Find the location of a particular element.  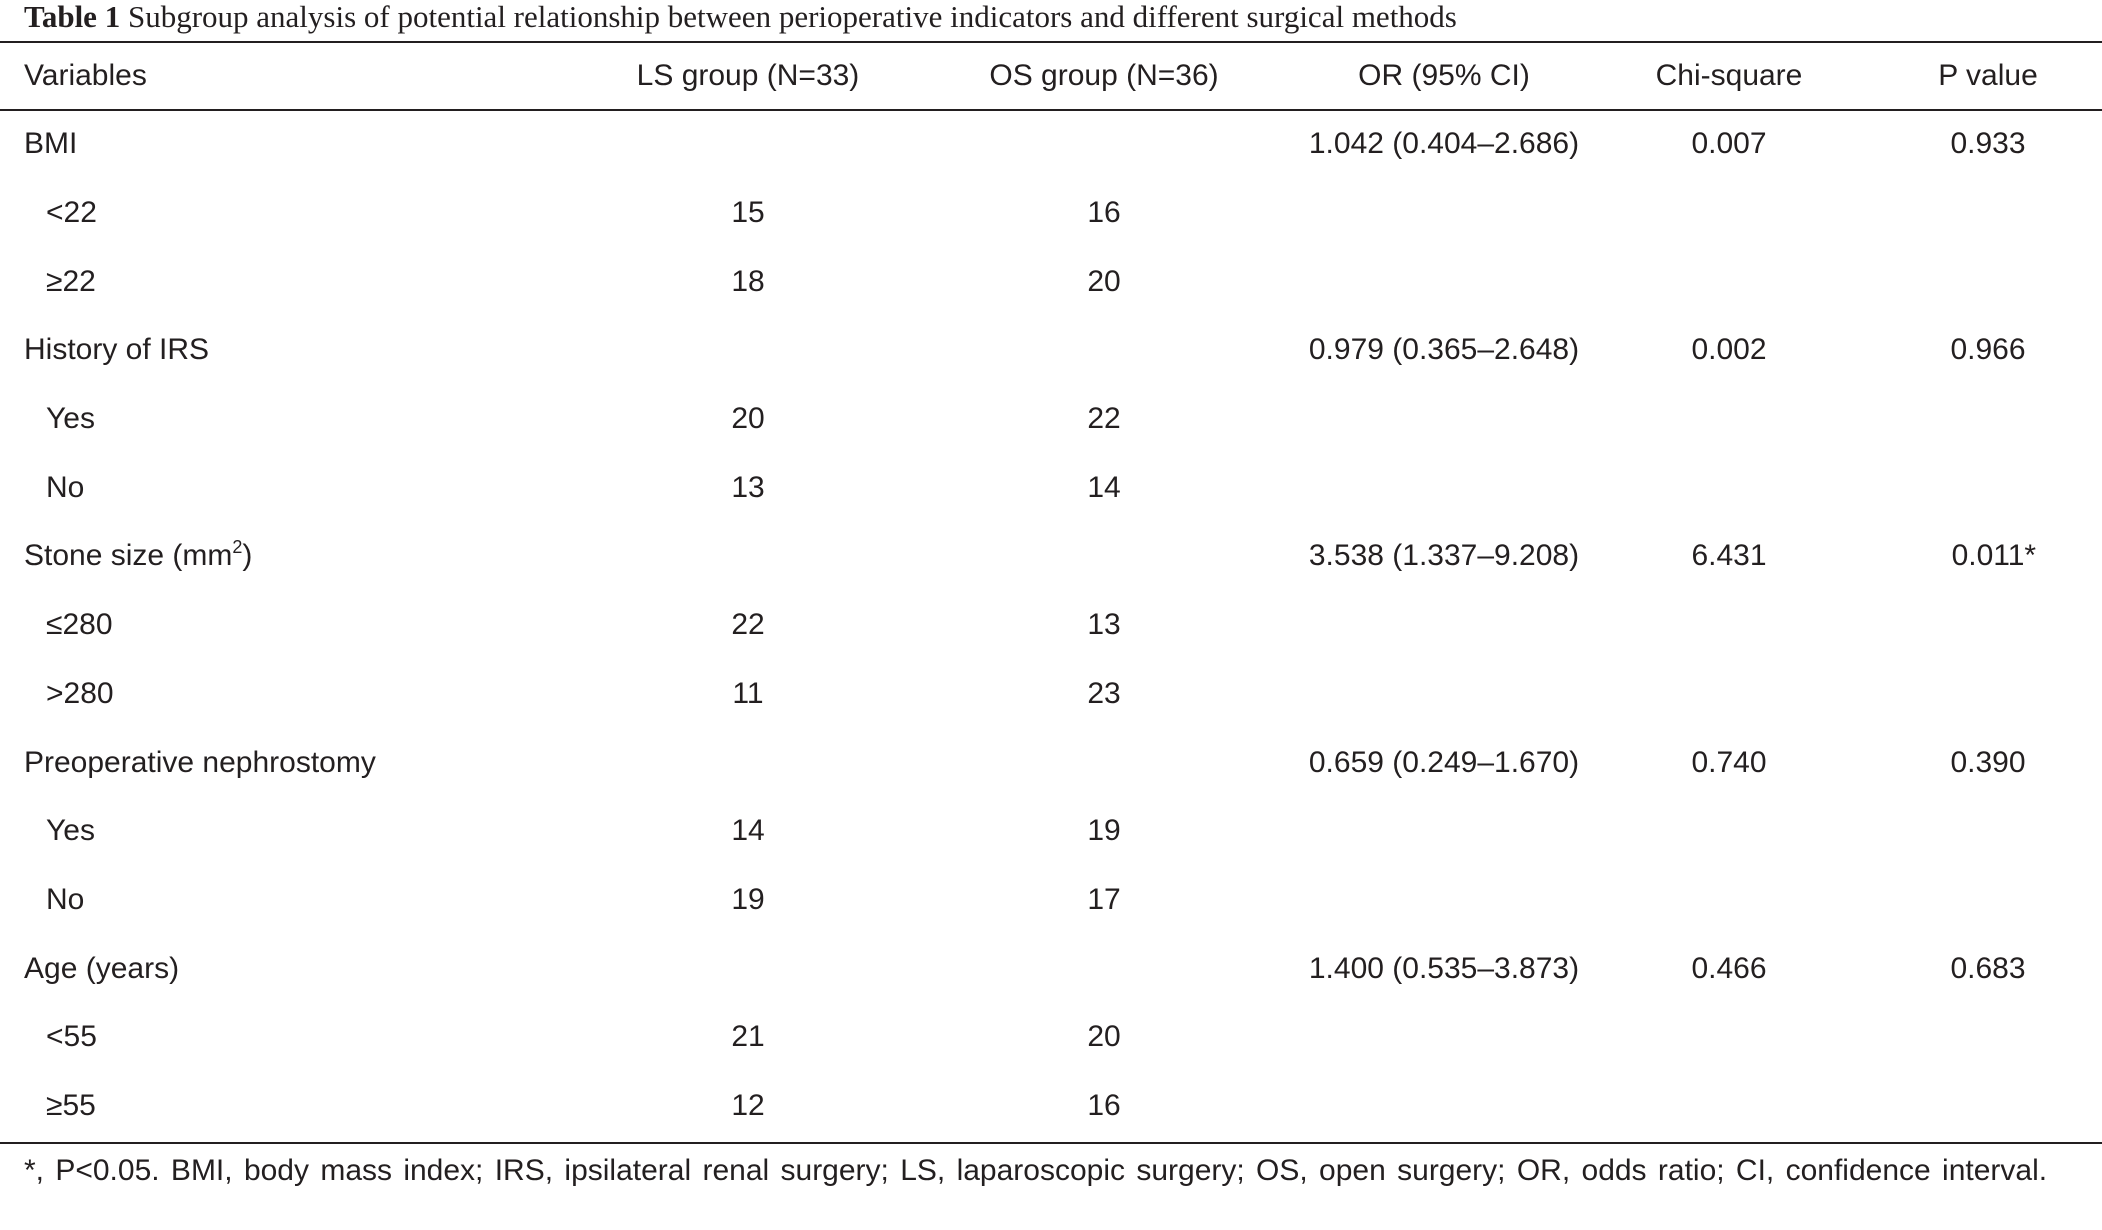

chi-square-cell: 6.431 is located at coordinates (1729, 556).